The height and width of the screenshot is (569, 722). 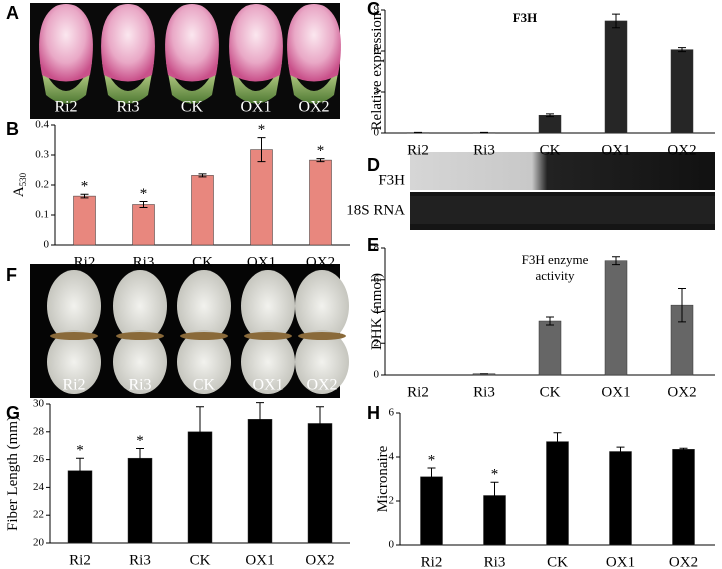 I want to click on chart-title: F3H enzyme activity, so click(x=555, y=267).